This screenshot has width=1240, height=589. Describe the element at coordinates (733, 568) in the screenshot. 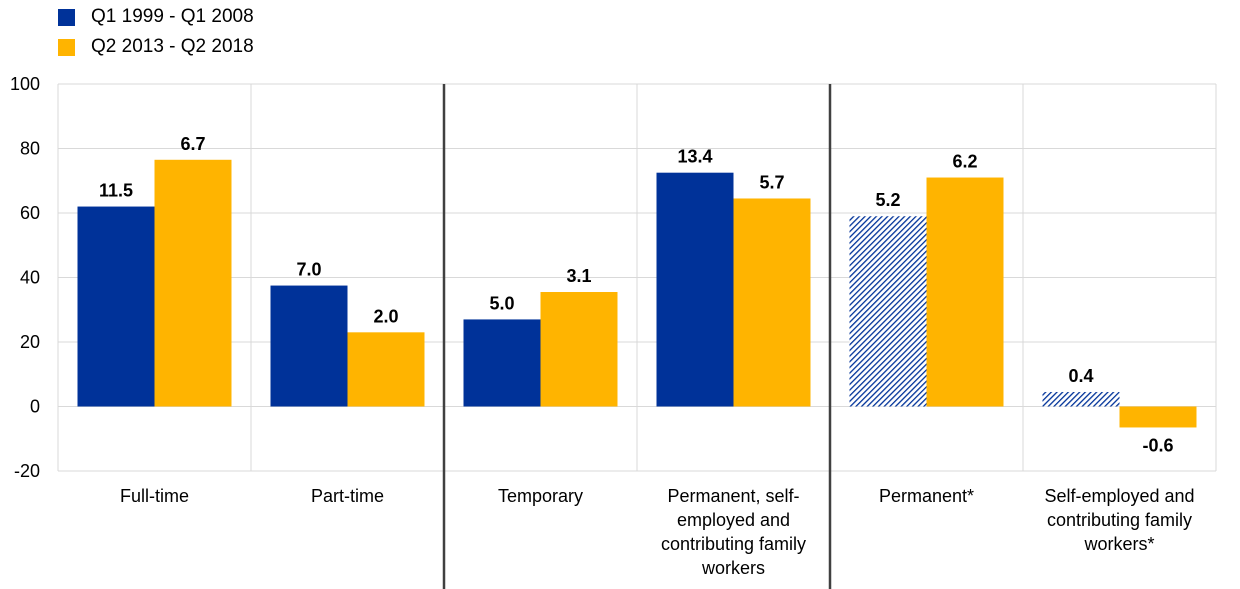

I see `category-label: workers` at that location.